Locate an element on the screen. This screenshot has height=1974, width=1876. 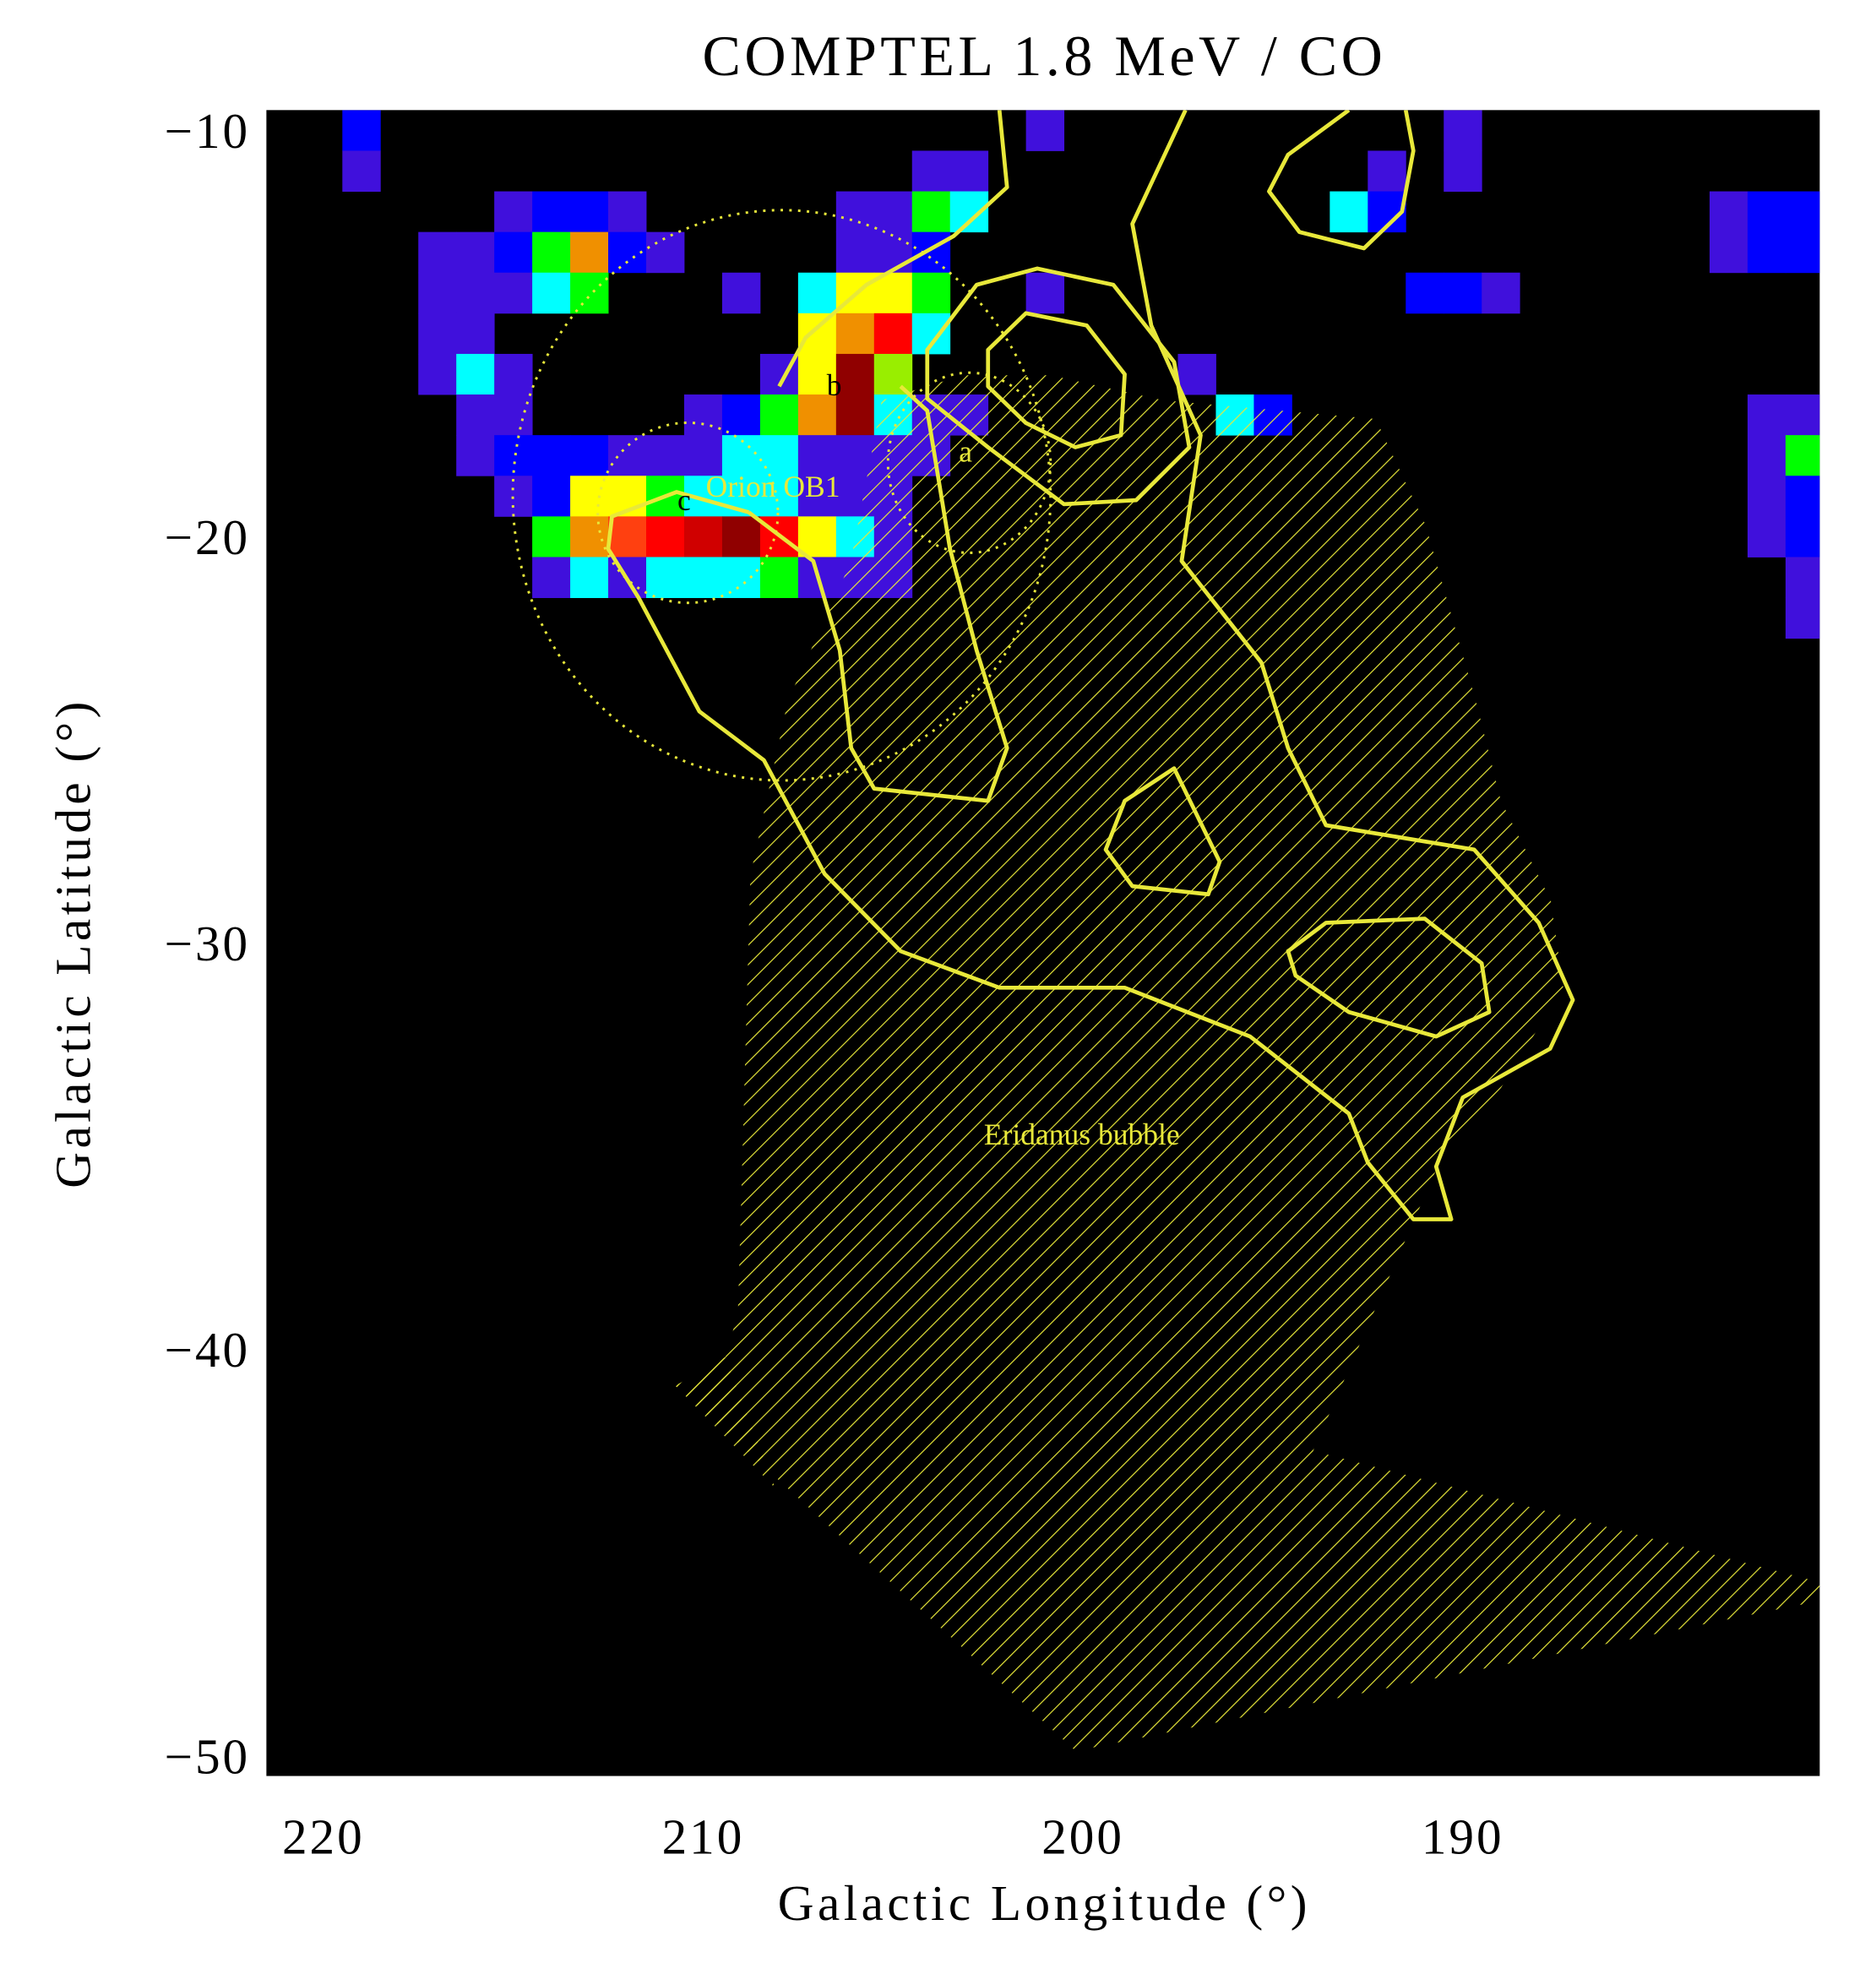
x-tick-label: 190 is located at coordinates (1463, 1836).